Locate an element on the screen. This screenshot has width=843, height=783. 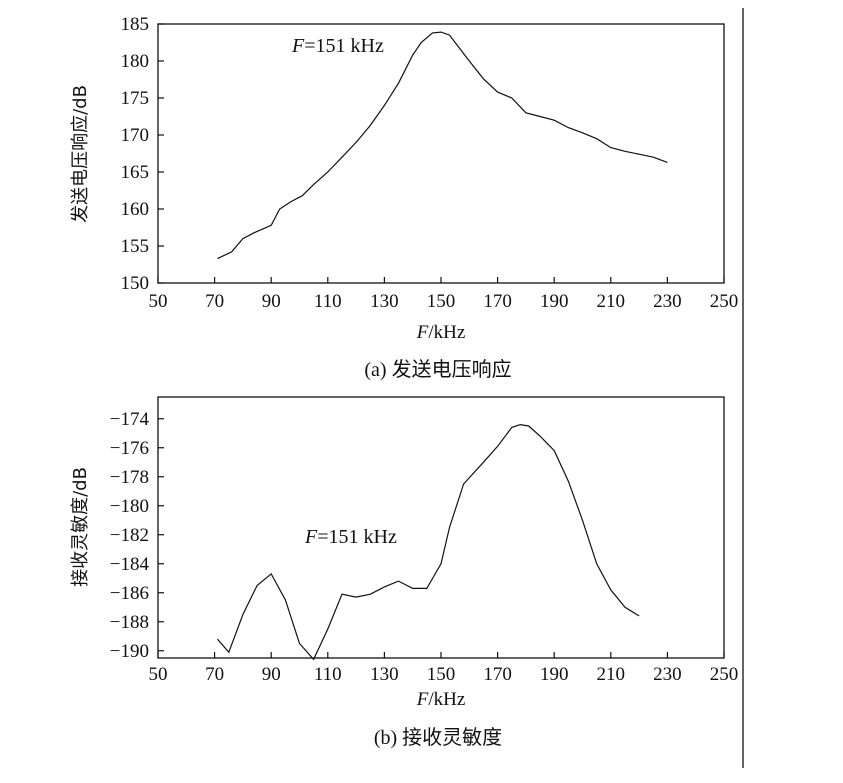
chart-a-ytick-label: 170 is located at coordinates (135, 135).